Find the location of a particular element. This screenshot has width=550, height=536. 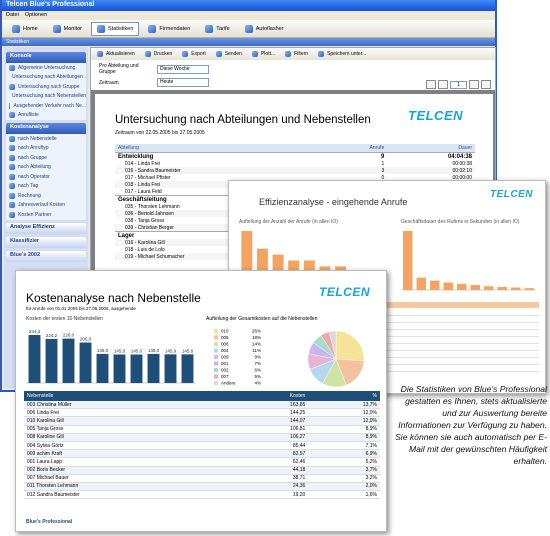

toolbar-button: Tarife is located at coordinates (217, 29).